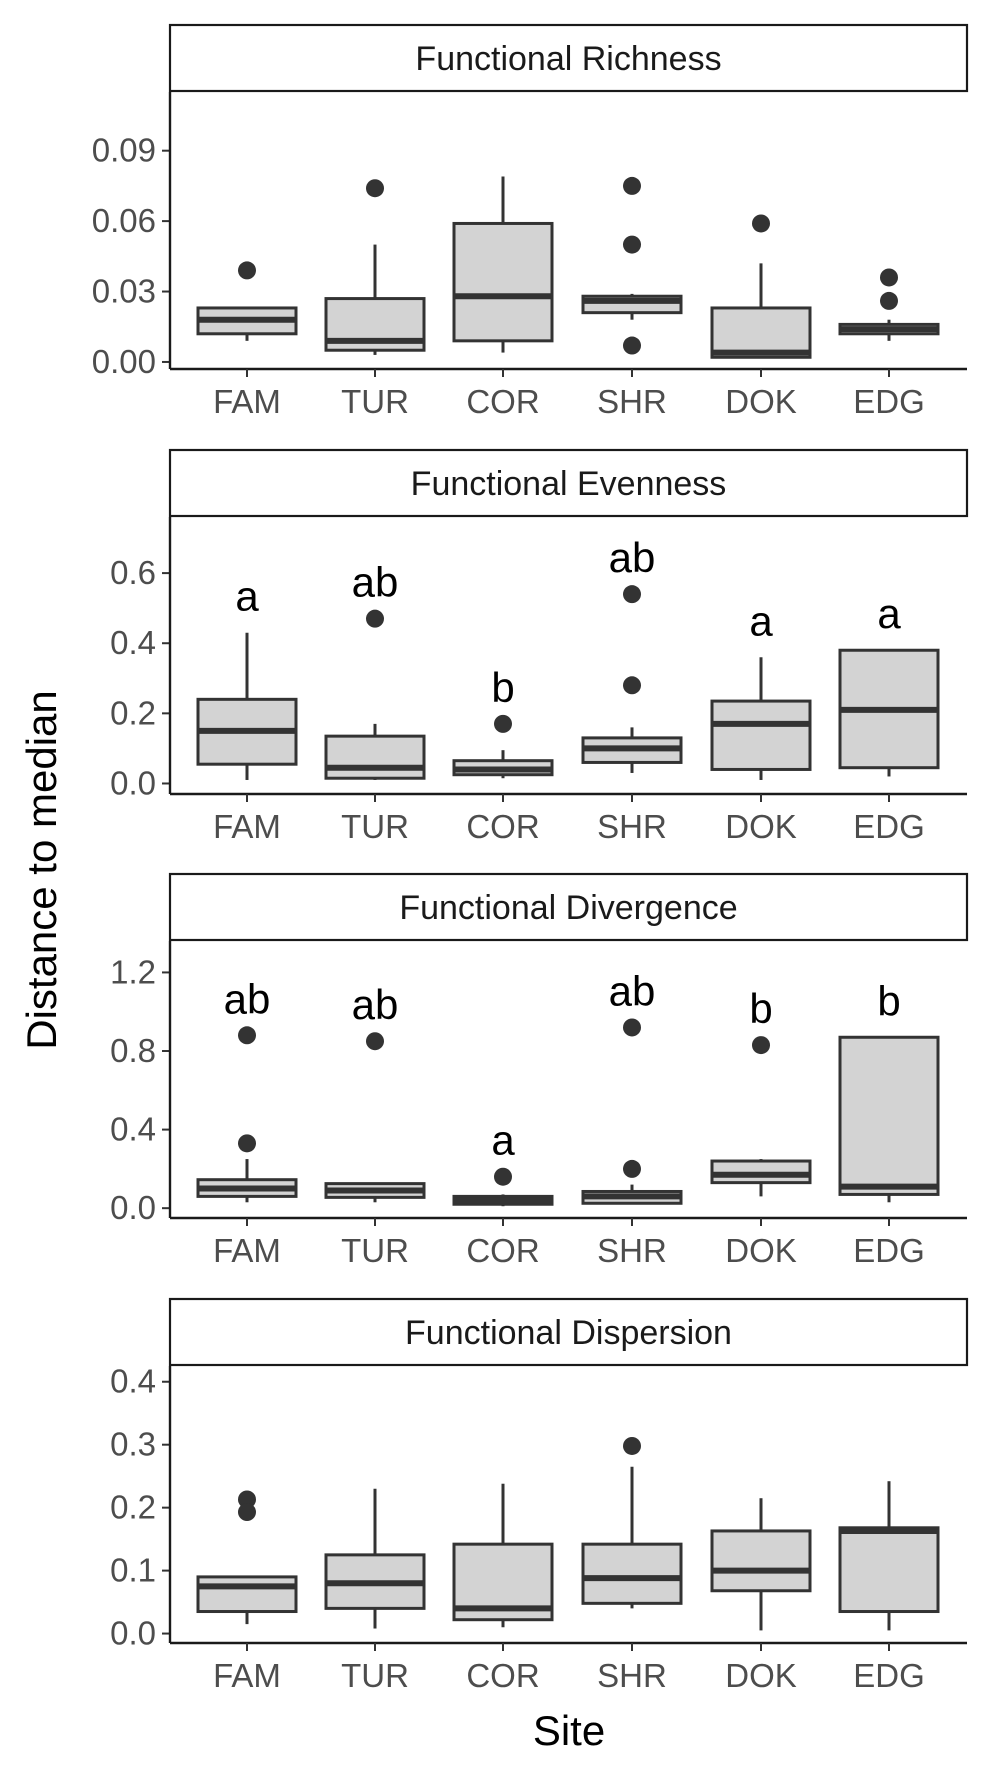 The height and width of the screenshot is (1771, 992). I want to click on panel-title: Functional Dispersion, so click(568, 1333).